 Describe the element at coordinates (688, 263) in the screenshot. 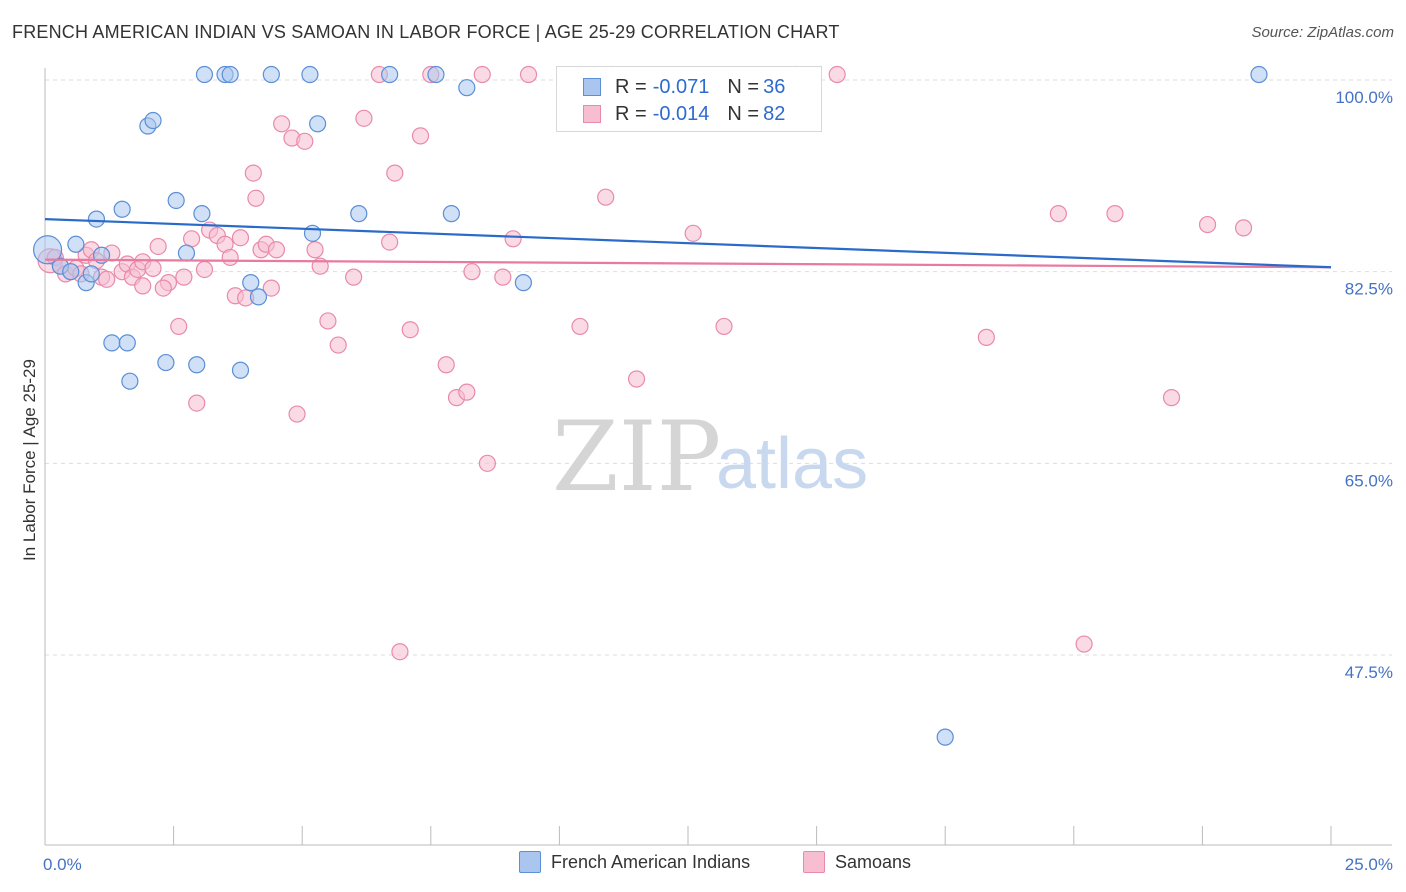

I see `trend-line-samoans` at that location.